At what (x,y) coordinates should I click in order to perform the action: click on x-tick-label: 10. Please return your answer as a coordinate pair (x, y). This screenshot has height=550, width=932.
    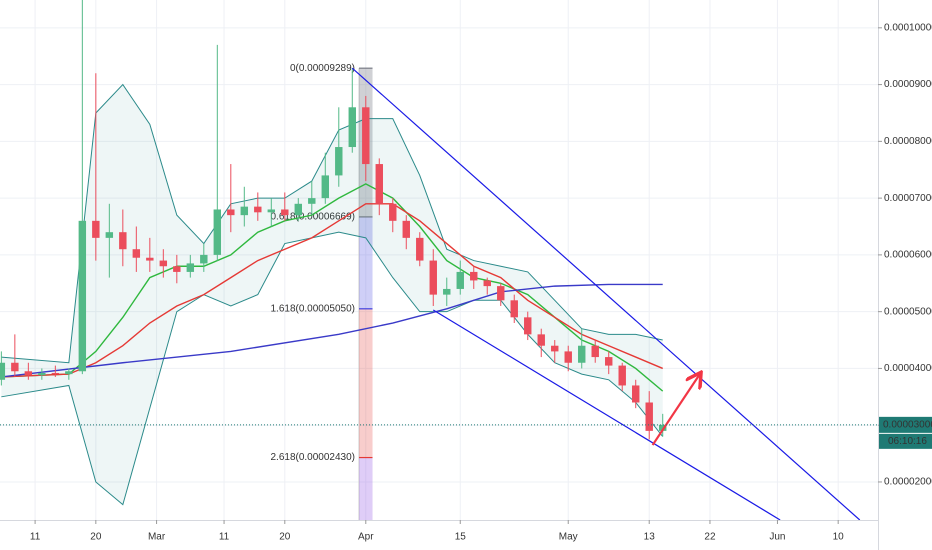
    Looking at the image, I should click on (839, 537).